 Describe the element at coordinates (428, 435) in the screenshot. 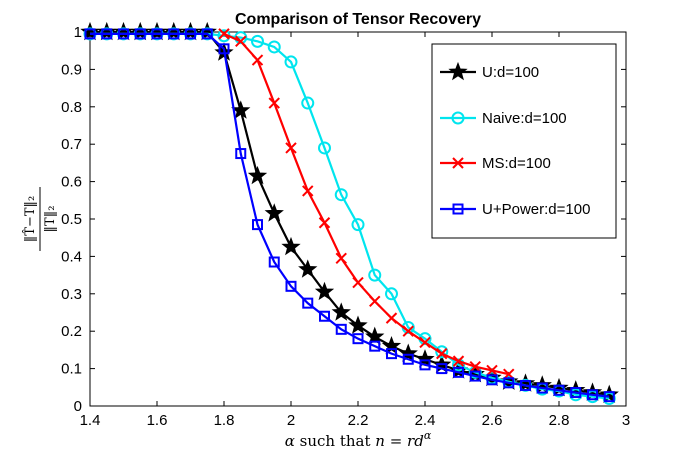

I see `x-axis-label-alpha-exponent: α` at that location.